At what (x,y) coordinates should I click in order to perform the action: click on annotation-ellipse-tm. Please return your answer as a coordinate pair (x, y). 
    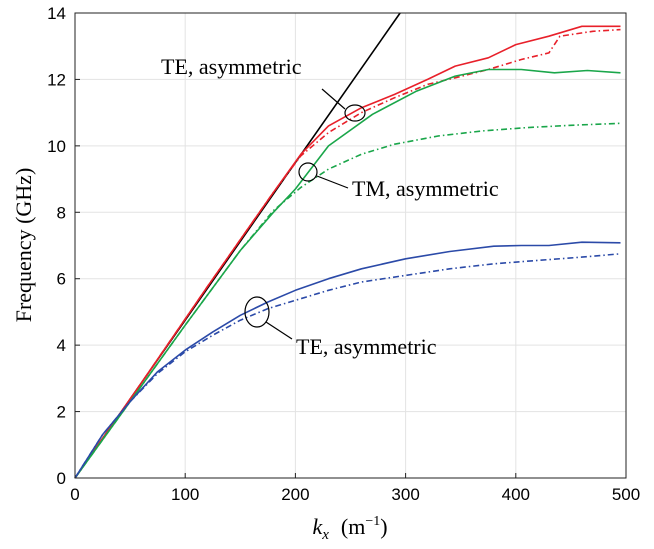
    Looking at the image, I should click on (308, 172).